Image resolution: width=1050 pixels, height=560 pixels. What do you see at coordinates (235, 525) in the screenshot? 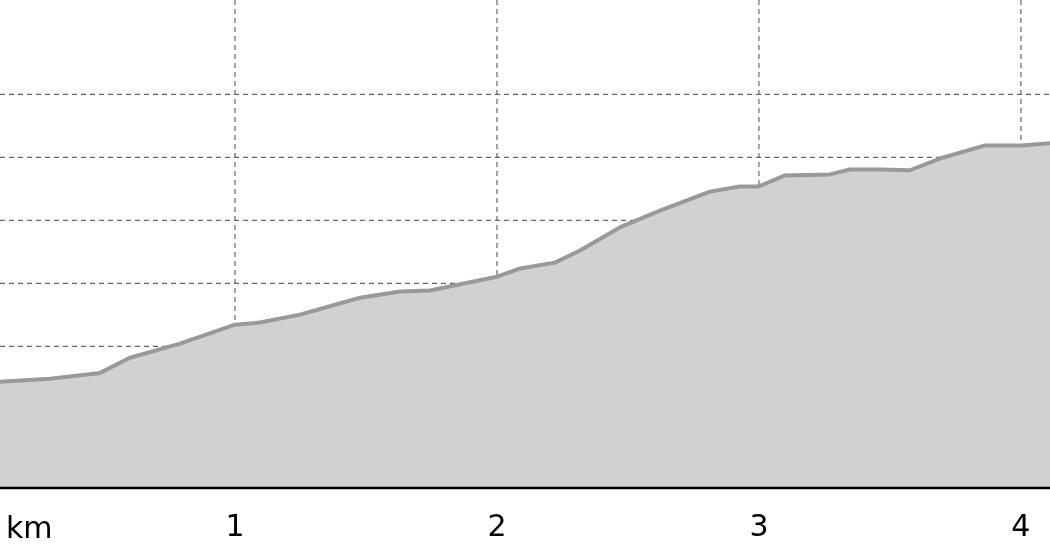
I see `x-tick-label: 1` at bounding box center [235, 525].